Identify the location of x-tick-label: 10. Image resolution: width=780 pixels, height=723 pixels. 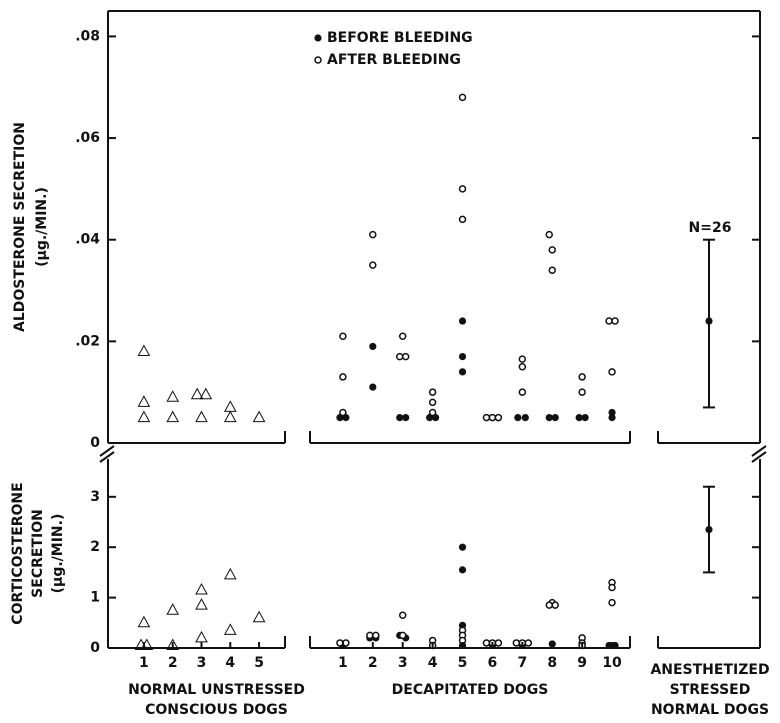
(612, 663).